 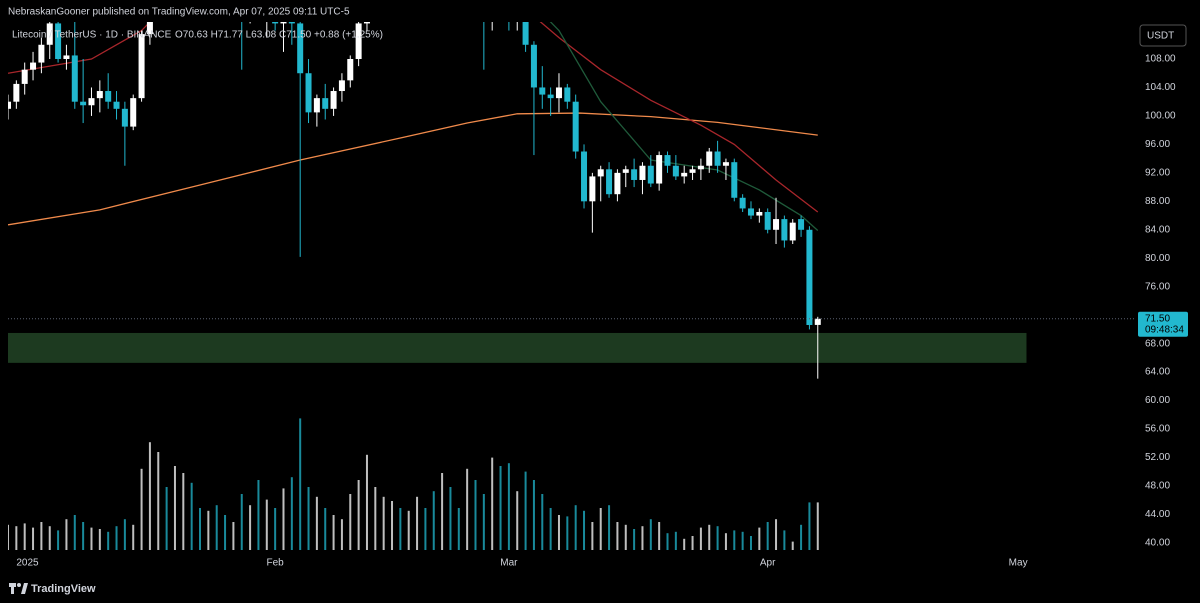 What do you see at coordinates (1157, 400) in the screenshot?
I see `y-tick-label: 60.00` at bounding box center [1157, 400].